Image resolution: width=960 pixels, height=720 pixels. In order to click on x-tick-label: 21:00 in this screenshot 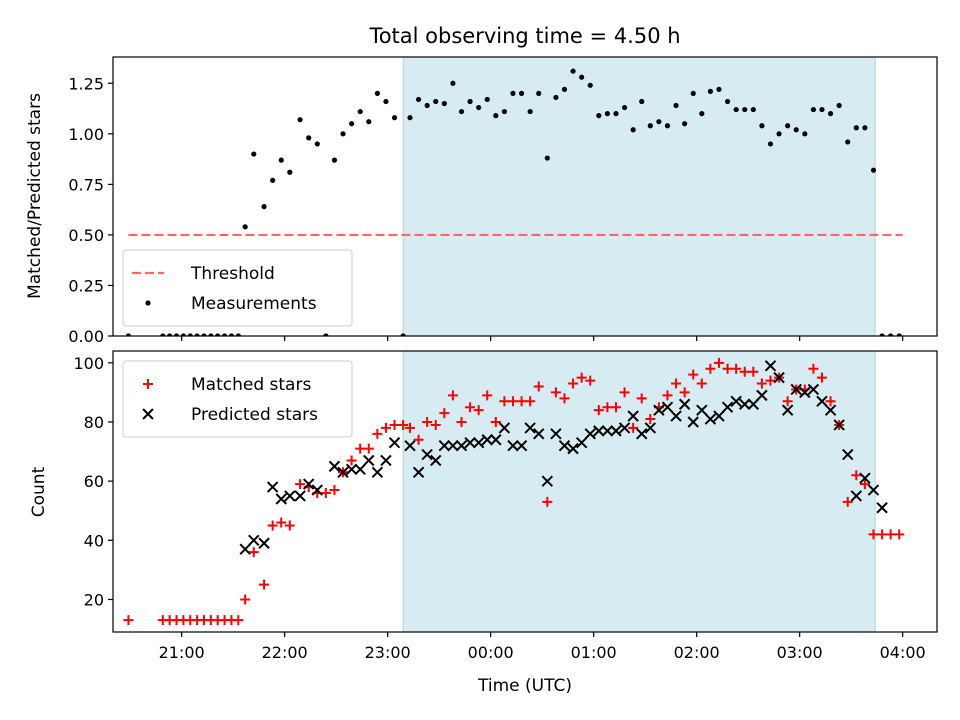, I will do `click(182, 652)`.